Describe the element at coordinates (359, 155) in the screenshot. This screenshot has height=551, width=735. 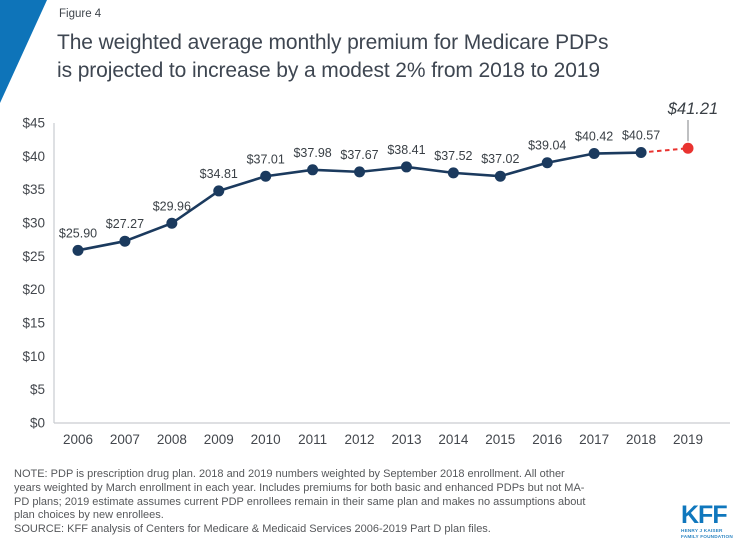
I see `value-label-2012: $37.67` at that location.